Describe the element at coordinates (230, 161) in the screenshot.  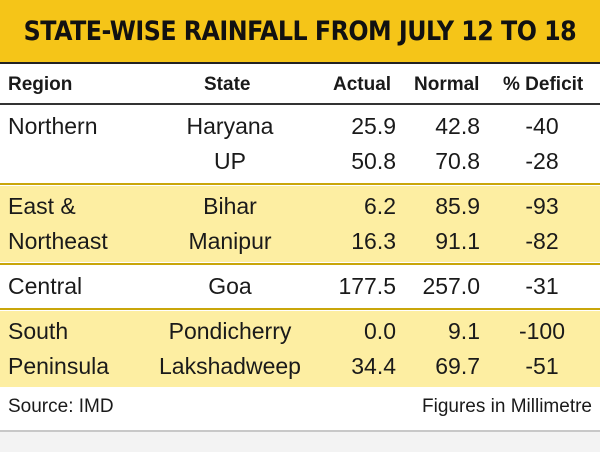
I see `state-cell: UP` at that location.